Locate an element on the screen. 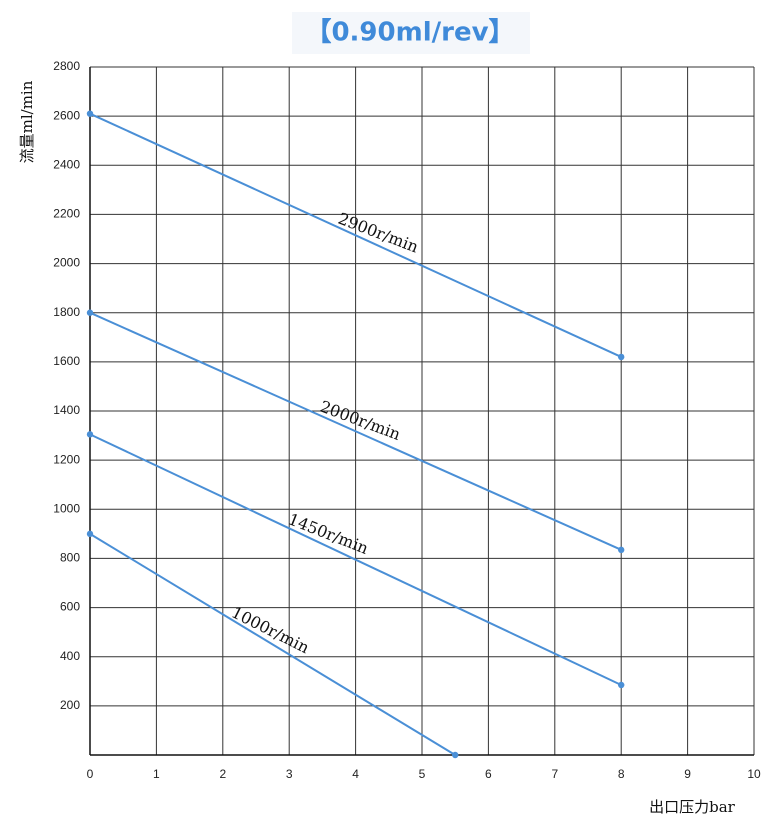 The image size is (769, 835). chart-title: 【0.90ml/rev】 is located at coordinates (409, 33).